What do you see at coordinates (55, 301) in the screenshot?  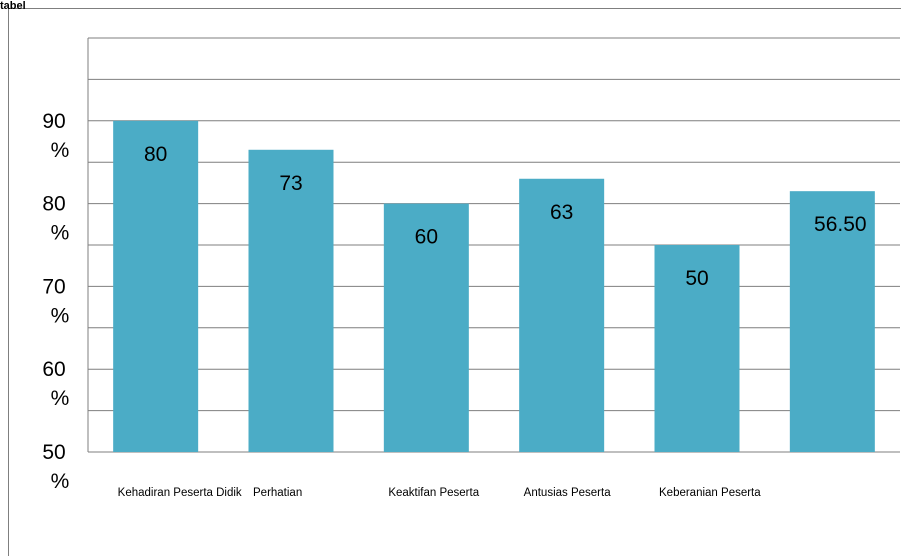 I see `y-axis-tick-labels: 90% 80% 70% 60% 50%` at bounding box center [55, 301].